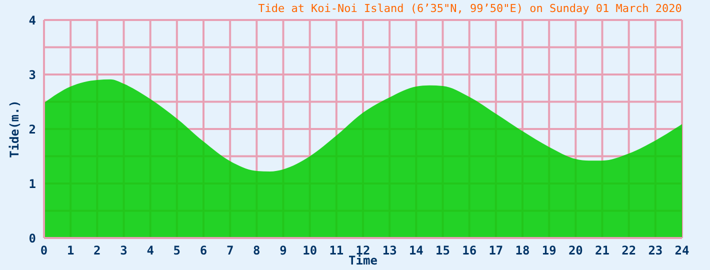 Image resolution: width=710 pixels, height=270 pixels. What do you see at coordinates (44, 251) in the screenshot?
I see `x-tick-label: 0` at bounding box center [44, 251].